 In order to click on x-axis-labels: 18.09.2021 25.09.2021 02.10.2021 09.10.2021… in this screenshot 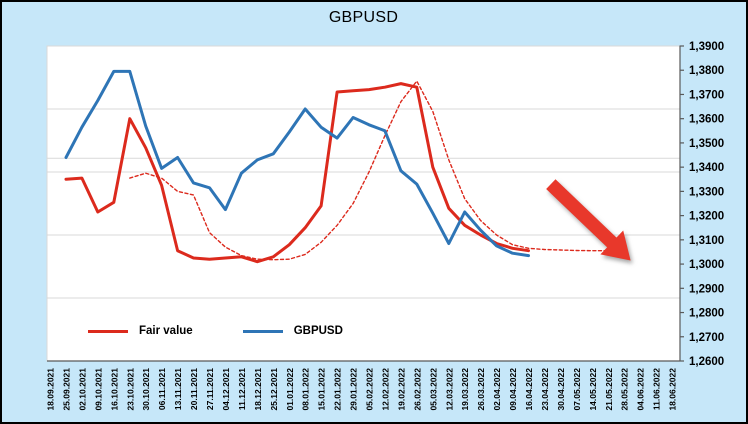, I will do `click(362, 389)`.